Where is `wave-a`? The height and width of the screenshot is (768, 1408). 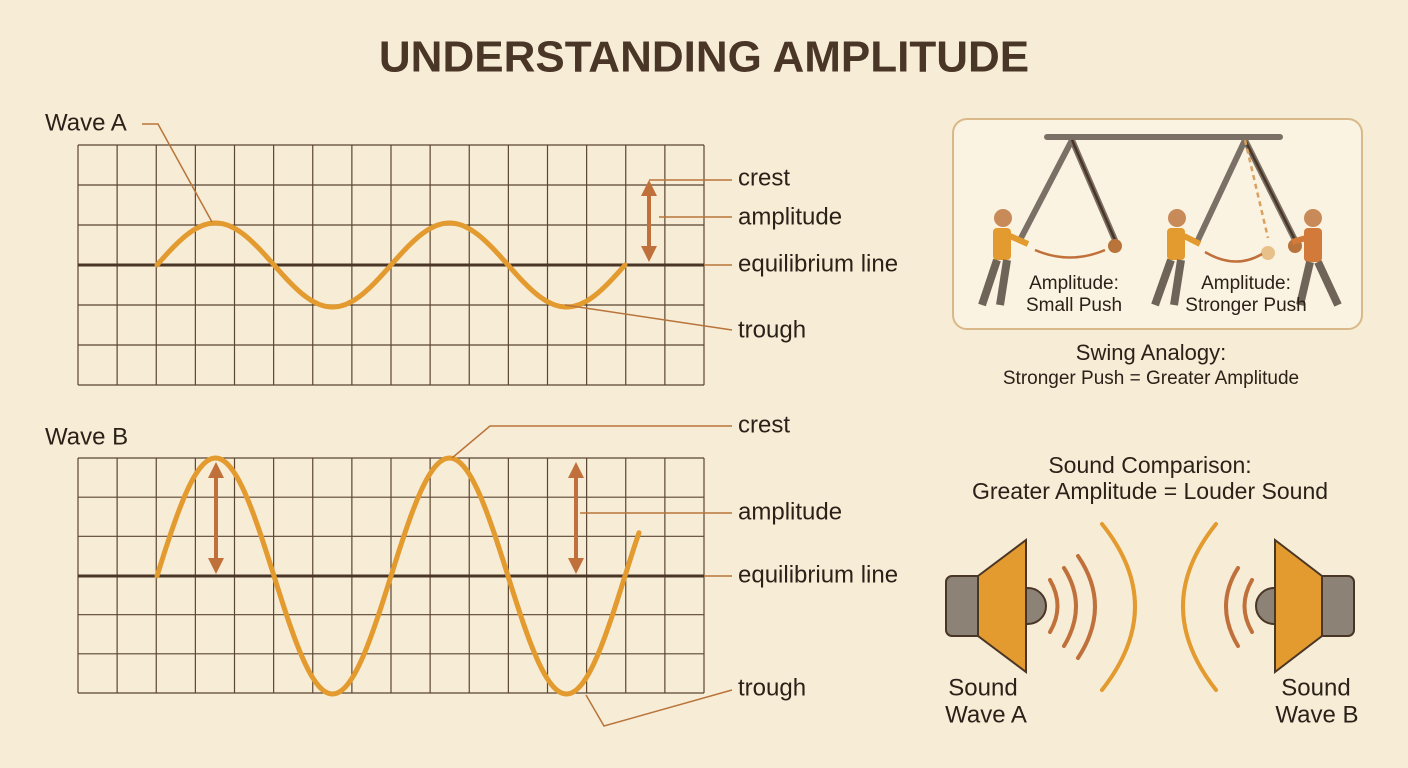
wave-a is located at coordinates (391, 265).